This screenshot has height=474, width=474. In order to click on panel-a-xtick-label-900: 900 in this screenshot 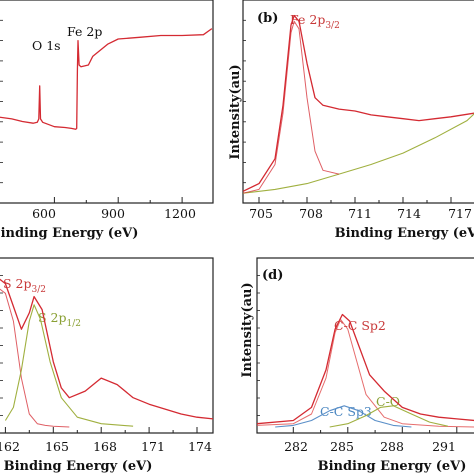, I will do `click(113, 213)`.